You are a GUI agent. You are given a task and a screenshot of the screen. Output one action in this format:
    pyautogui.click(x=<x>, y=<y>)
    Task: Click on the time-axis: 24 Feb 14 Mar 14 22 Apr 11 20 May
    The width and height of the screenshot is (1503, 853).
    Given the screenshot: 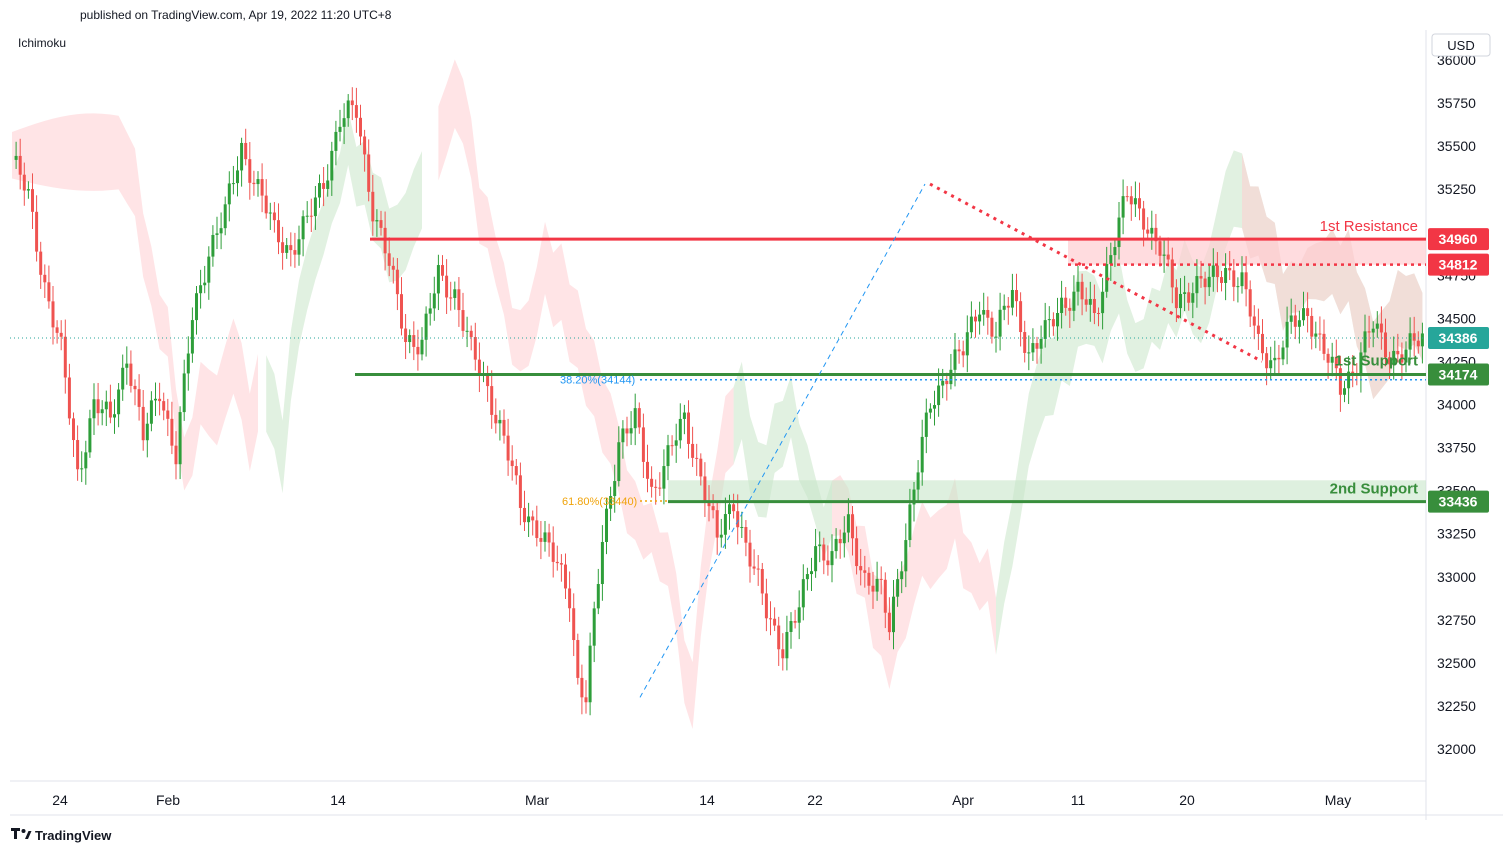 What is the action you would take?
    pyautogui.click(x=701, y=800)
    